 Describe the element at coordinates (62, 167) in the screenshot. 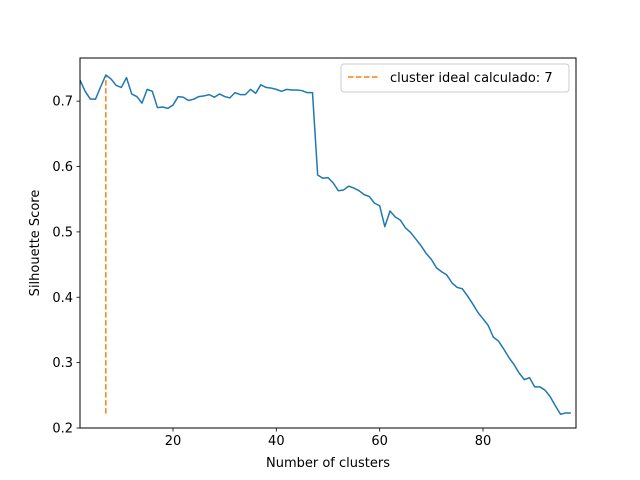

I see `y-tick-label: 0.6` at that location.